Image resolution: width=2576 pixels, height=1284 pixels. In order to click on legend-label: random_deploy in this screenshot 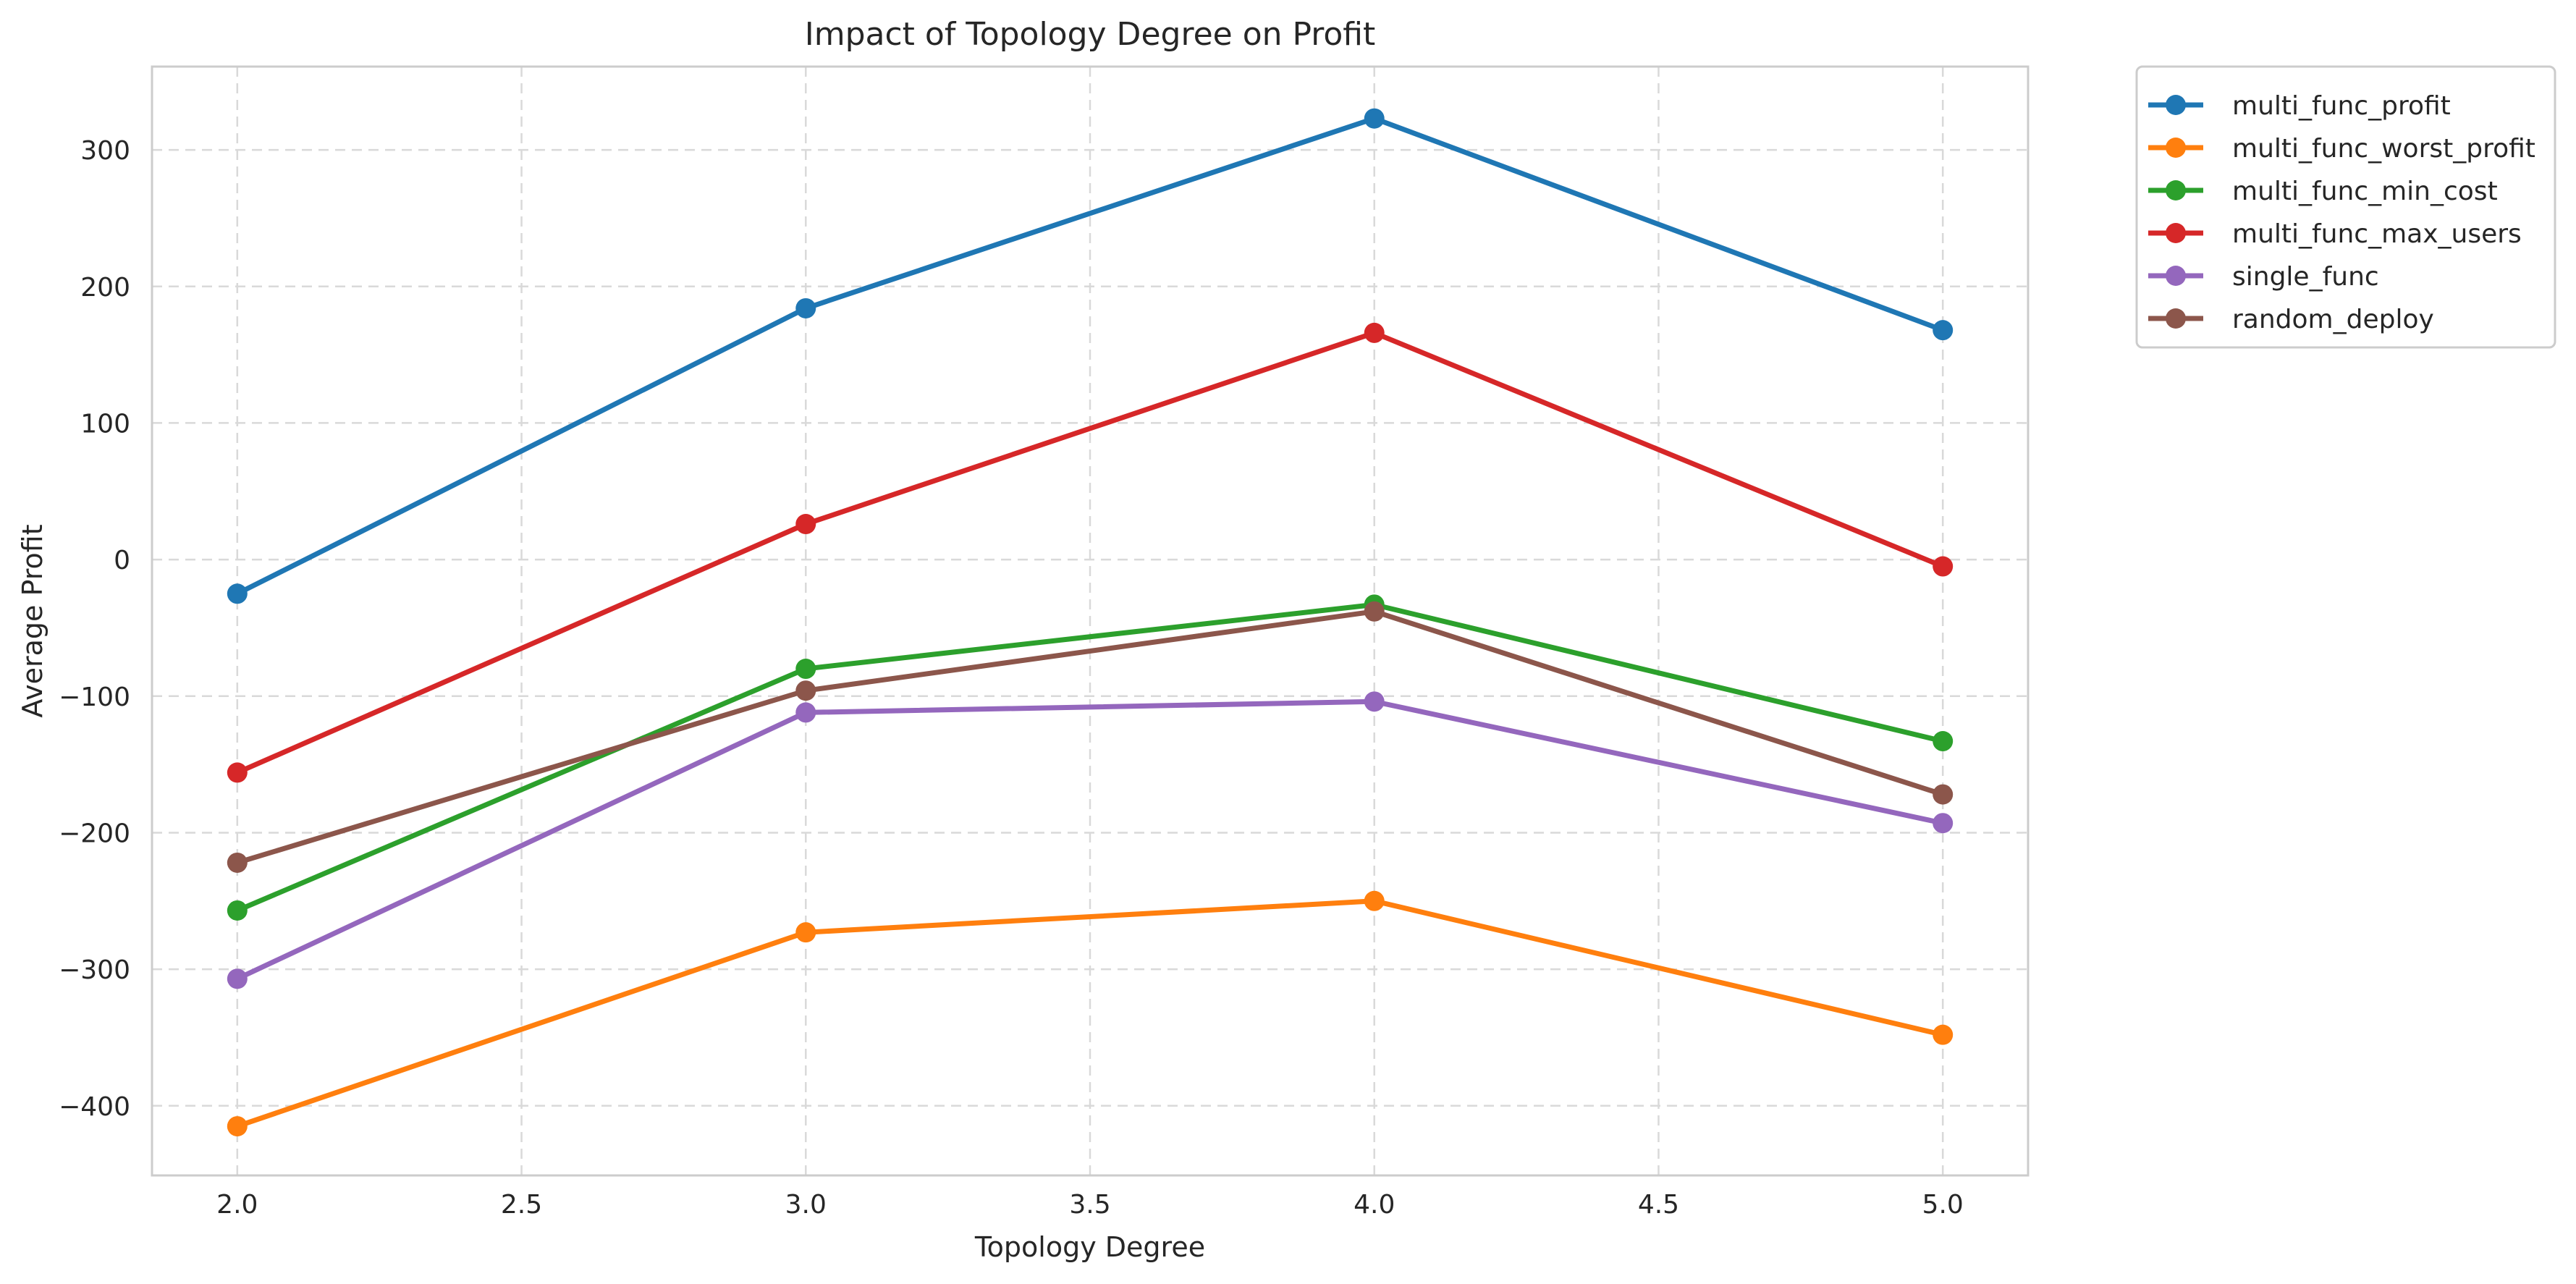, I will do `click(2333, 319)`.